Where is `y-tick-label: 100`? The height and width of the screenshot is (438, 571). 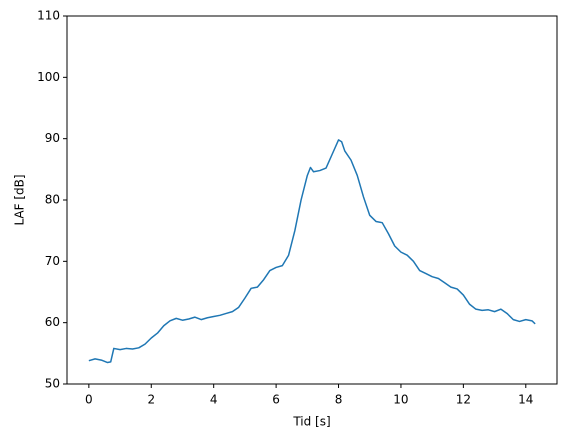 y-tick-label: 100 is located at coordinates (48, 77).